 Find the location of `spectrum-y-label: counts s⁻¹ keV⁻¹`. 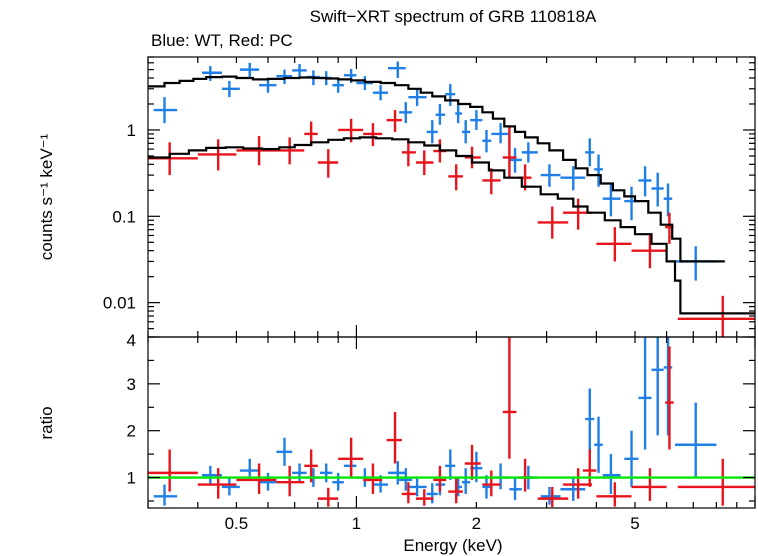

spectrum-y-label: counts s⁻¹ keV⁻¹ is located at coordinates (46, 196).